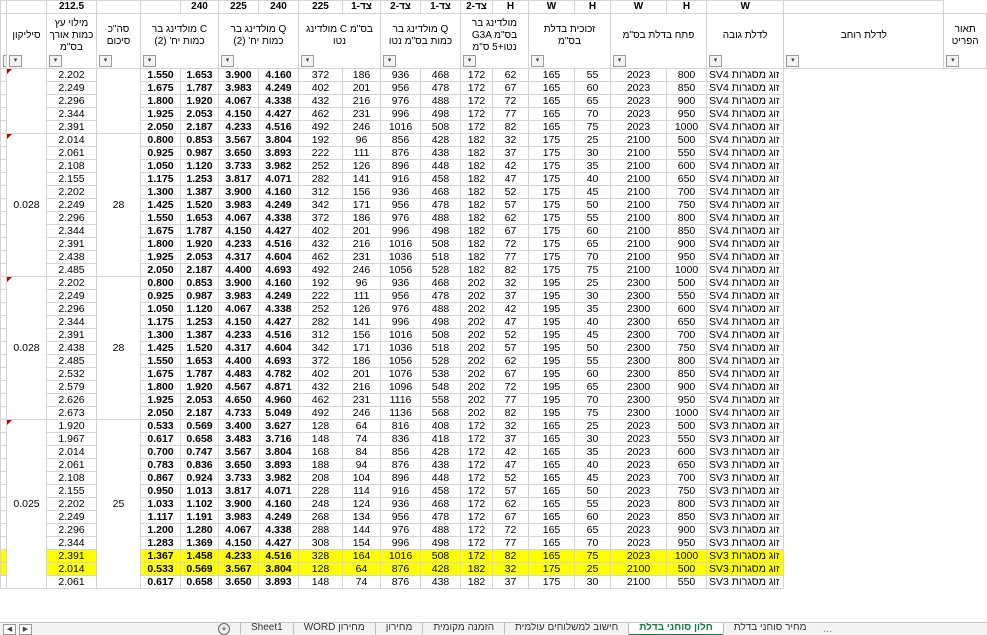 This screenshot has height=635, width=987. I want to click on top-cell: 225, so click(238, 7).